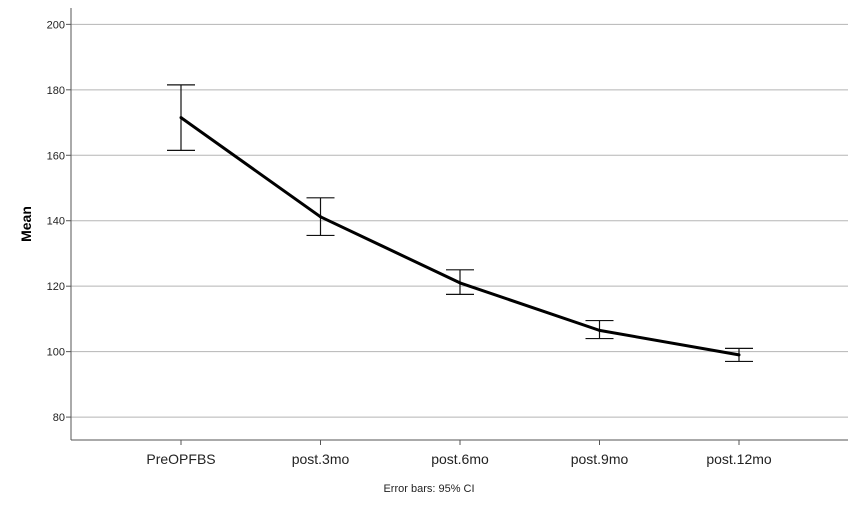  Describe the element at coordinates (428, 489) in the screenshot. I see `error-bars-note: Error bars: 95% CI` at that location.